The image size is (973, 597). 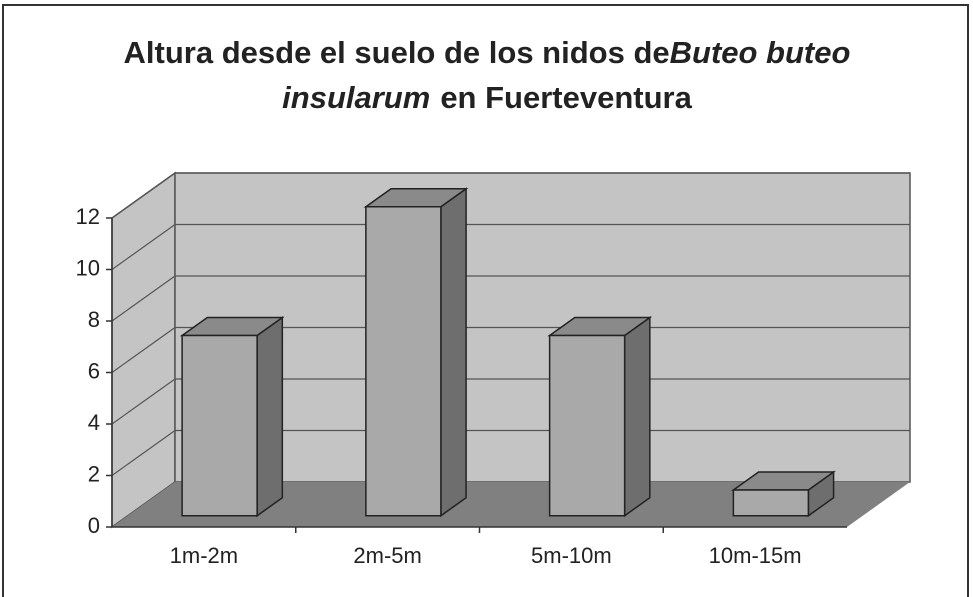 I want to click on y-tick-label: 4, so click(x=94, y=422).